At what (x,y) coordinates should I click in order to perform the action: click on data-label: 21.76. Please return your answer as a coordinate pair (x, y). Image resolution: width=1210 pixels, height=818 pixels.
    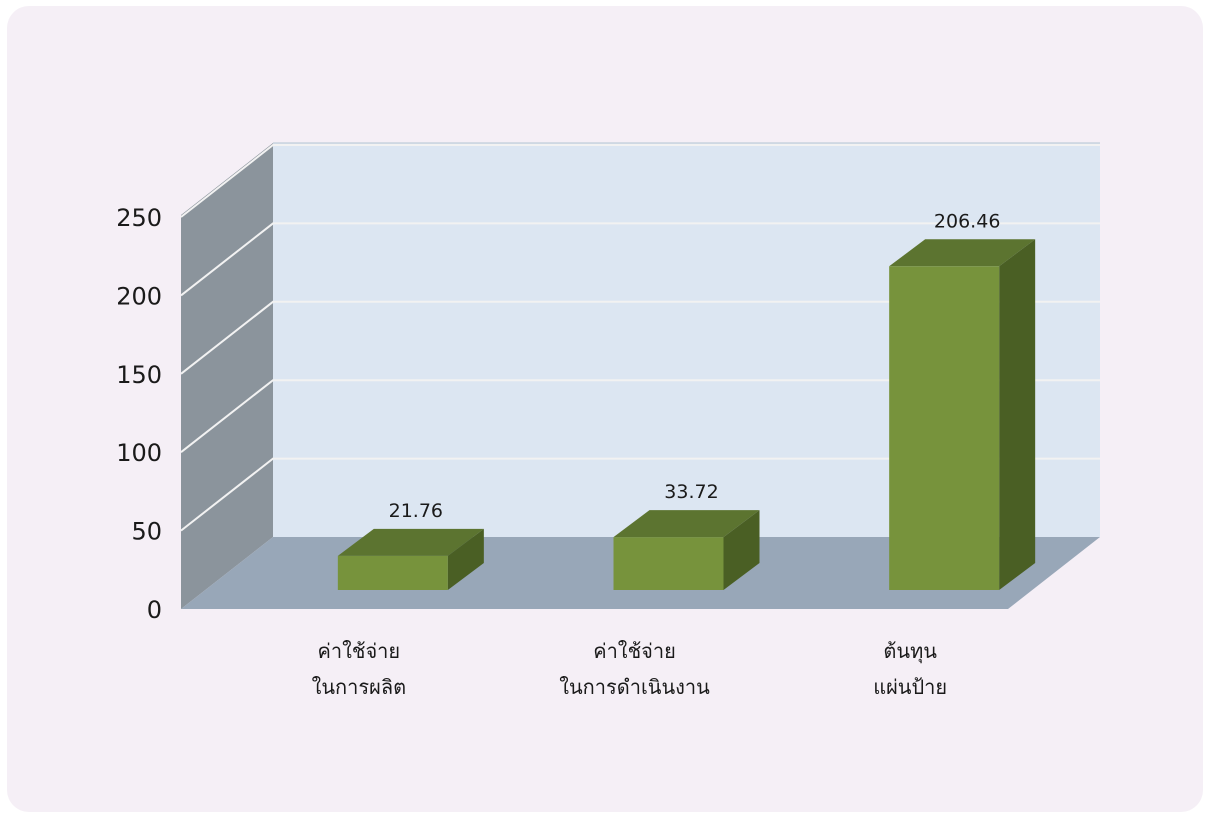
    Looking at the image, I should click on (416, 511).